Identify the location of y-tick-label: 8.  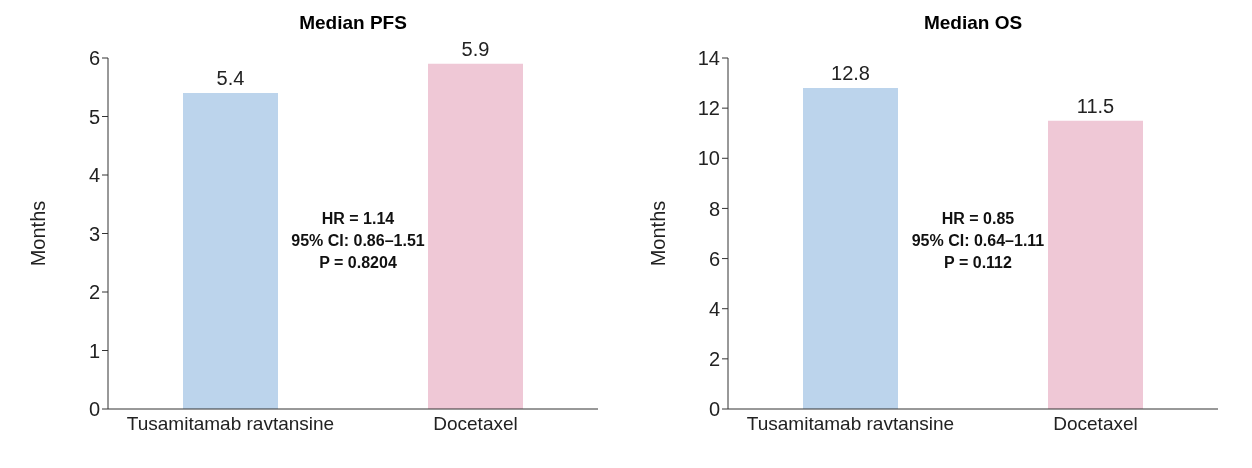
(714, 208).